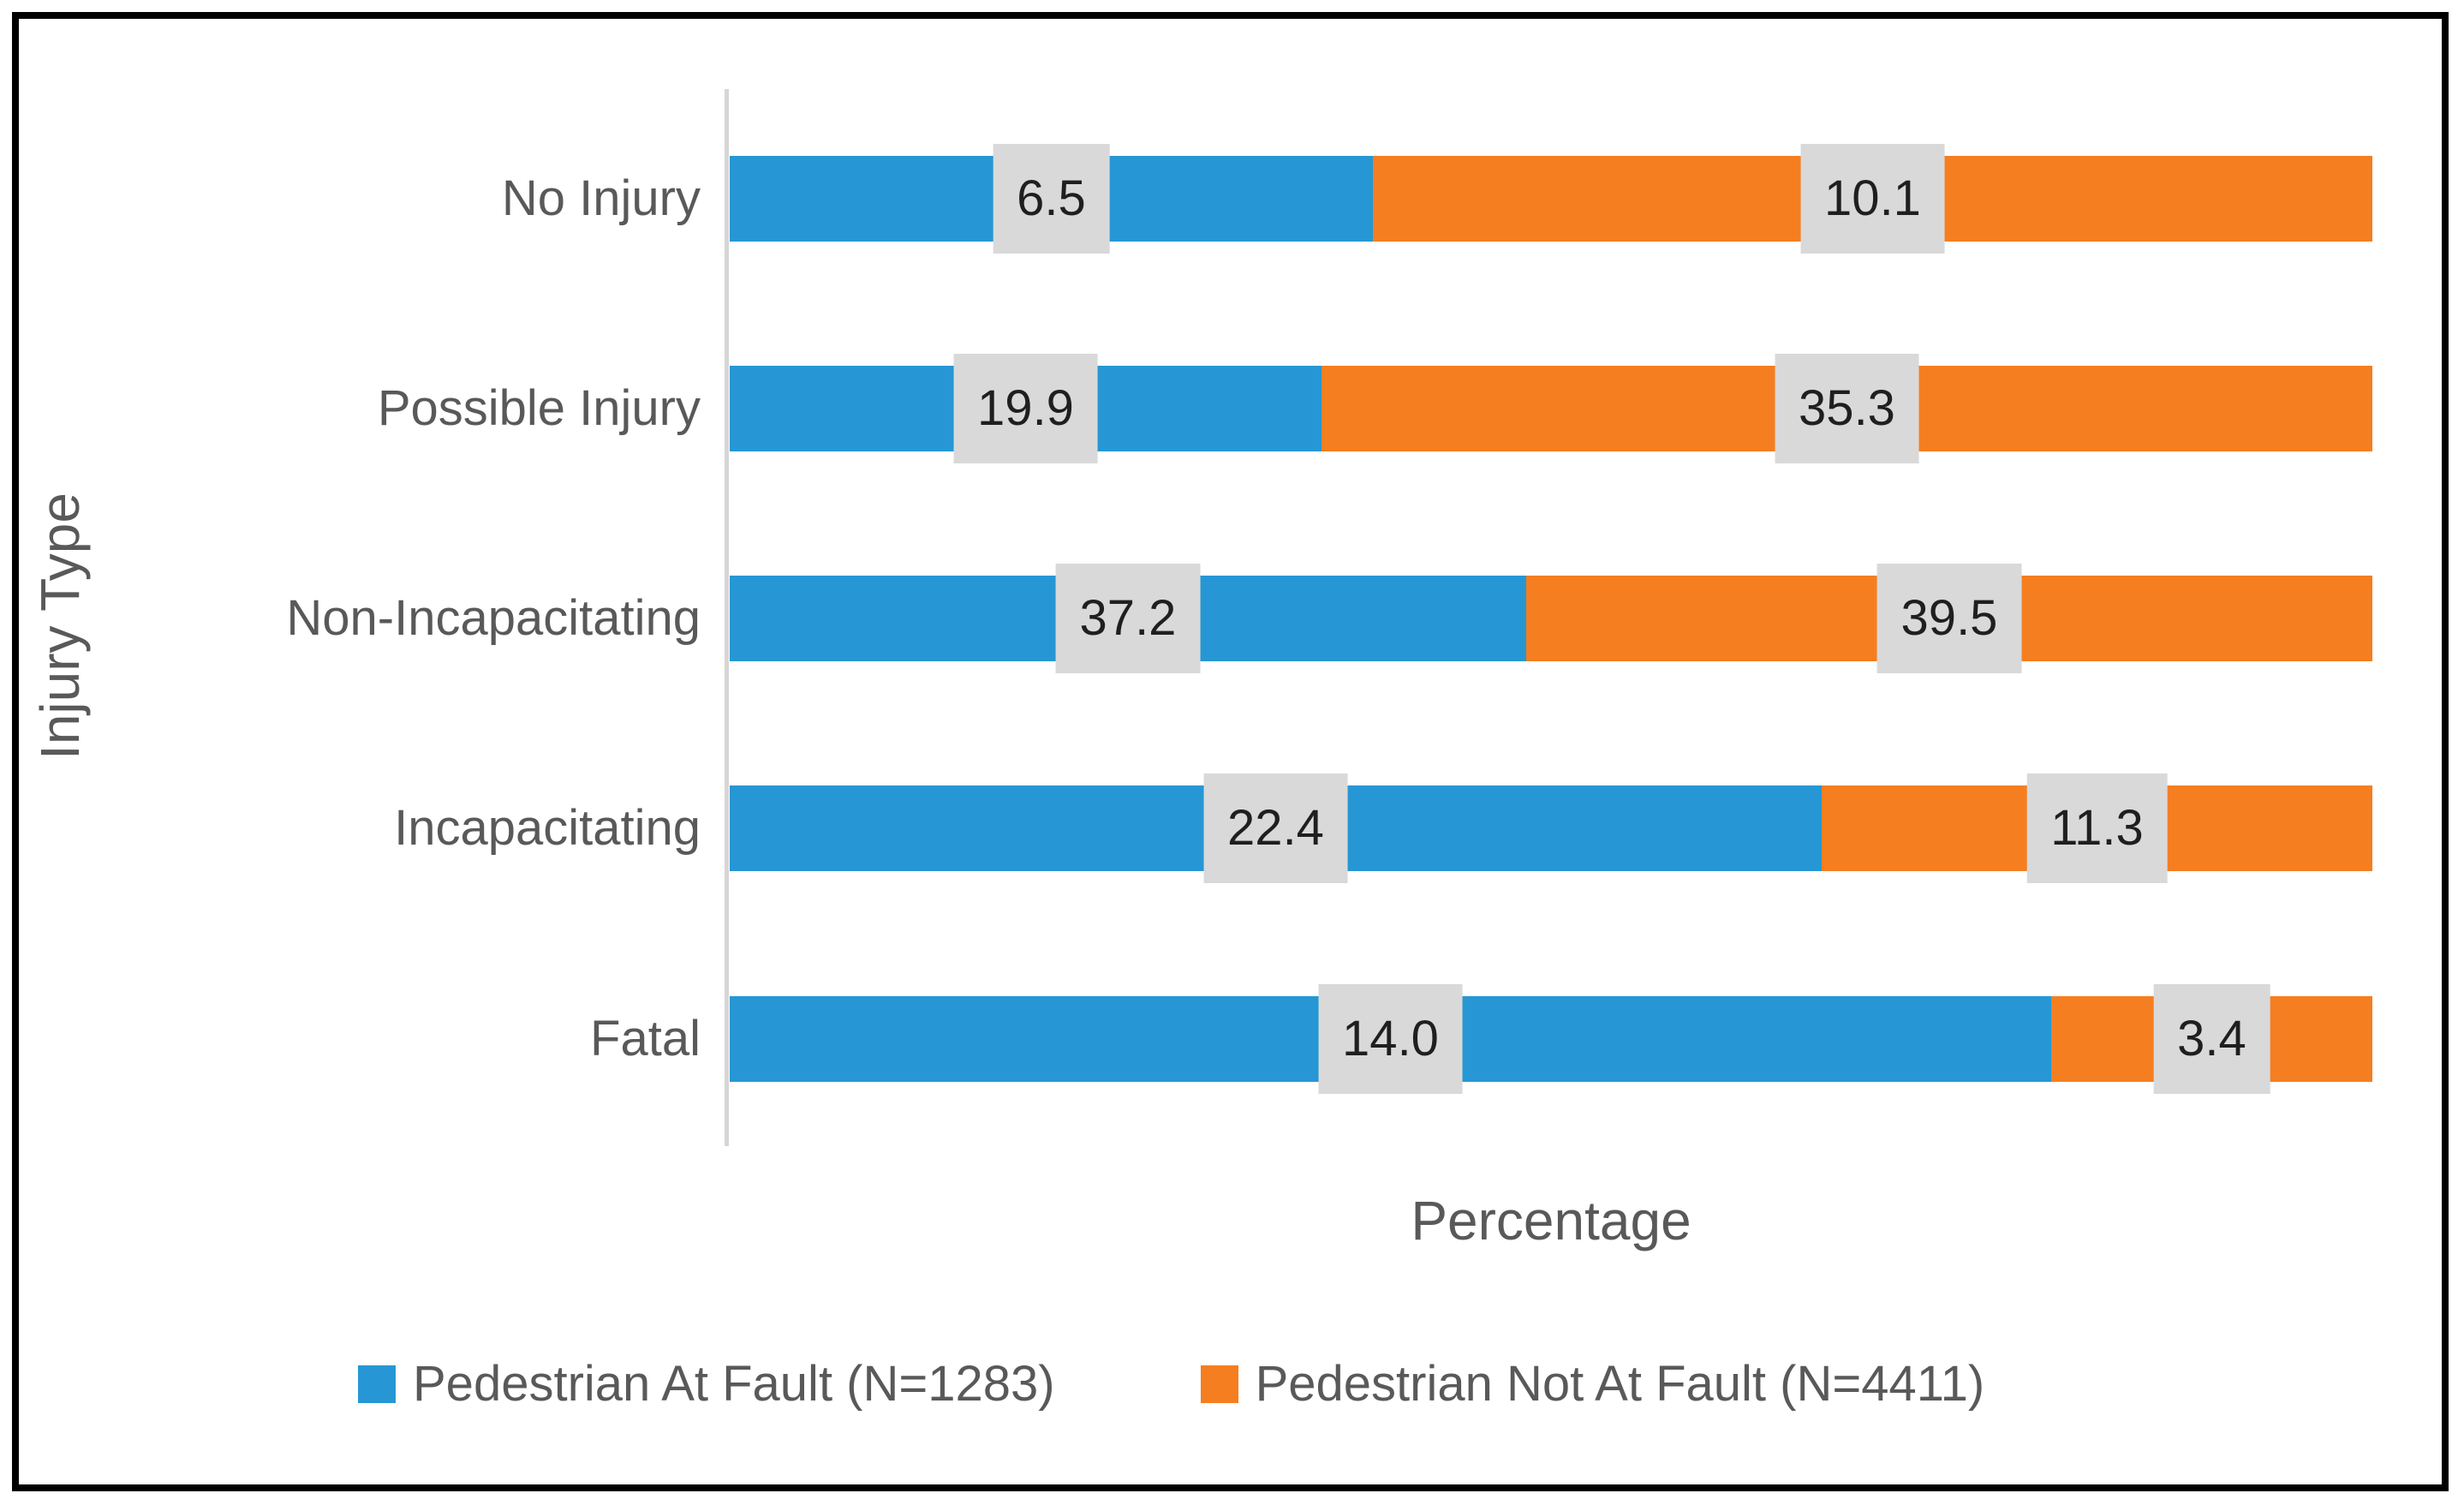 The height and width of the screenshot is (1505, 2464). I want to click on legend-item: Pedestrian Not At Fault (N=4411), so click(1592, 1383).